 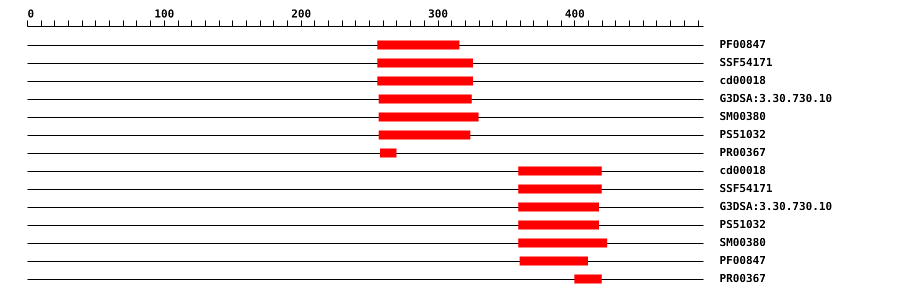 What do you see at coordinates (301, 14) in the screenshot?
I see `x-tick-label: 200` at bounding box center [301, 14].